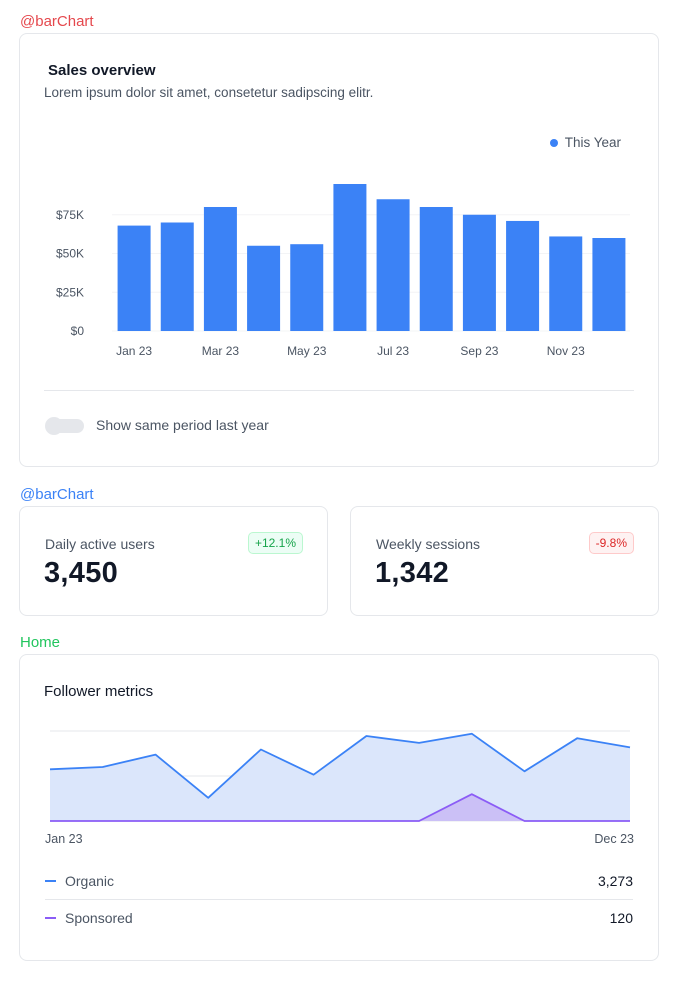 The width and height of the screenshot is (682, 987). Describe the element at coordinates (81, 573) in the screenshot. I see `kpi-value: 3,450` at that location.